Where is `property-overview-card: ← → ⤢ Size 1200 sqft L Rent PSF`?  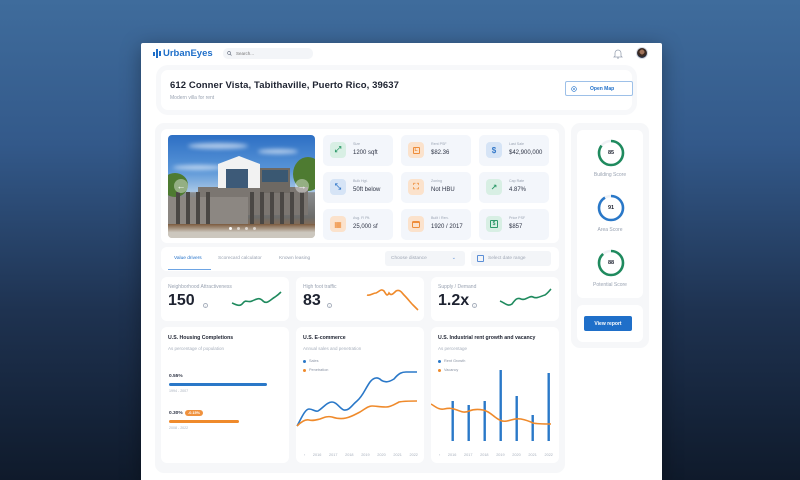 property-overview-card: ← → ⤢ Size 1200 sqft L Rent PSF is located at coordinates (360, 186).